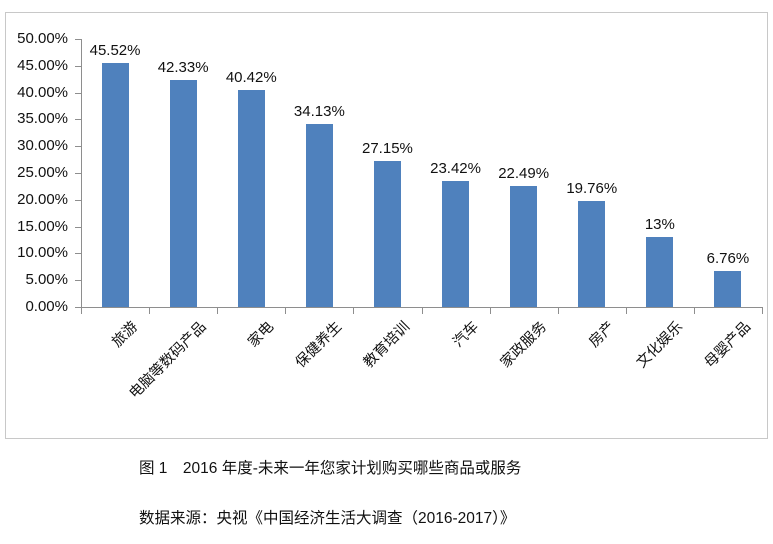 Image resolution: width=773 pixels, height=544 pixels. I want to click on y-tick-label: 20.00%, so click(42, 199).